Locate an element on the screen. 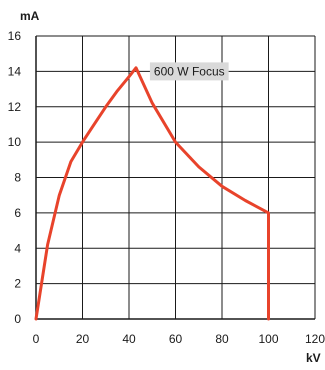 This screenshot has width=325, height=370. x-axis-label: kV is located at coordinates (313, 358).